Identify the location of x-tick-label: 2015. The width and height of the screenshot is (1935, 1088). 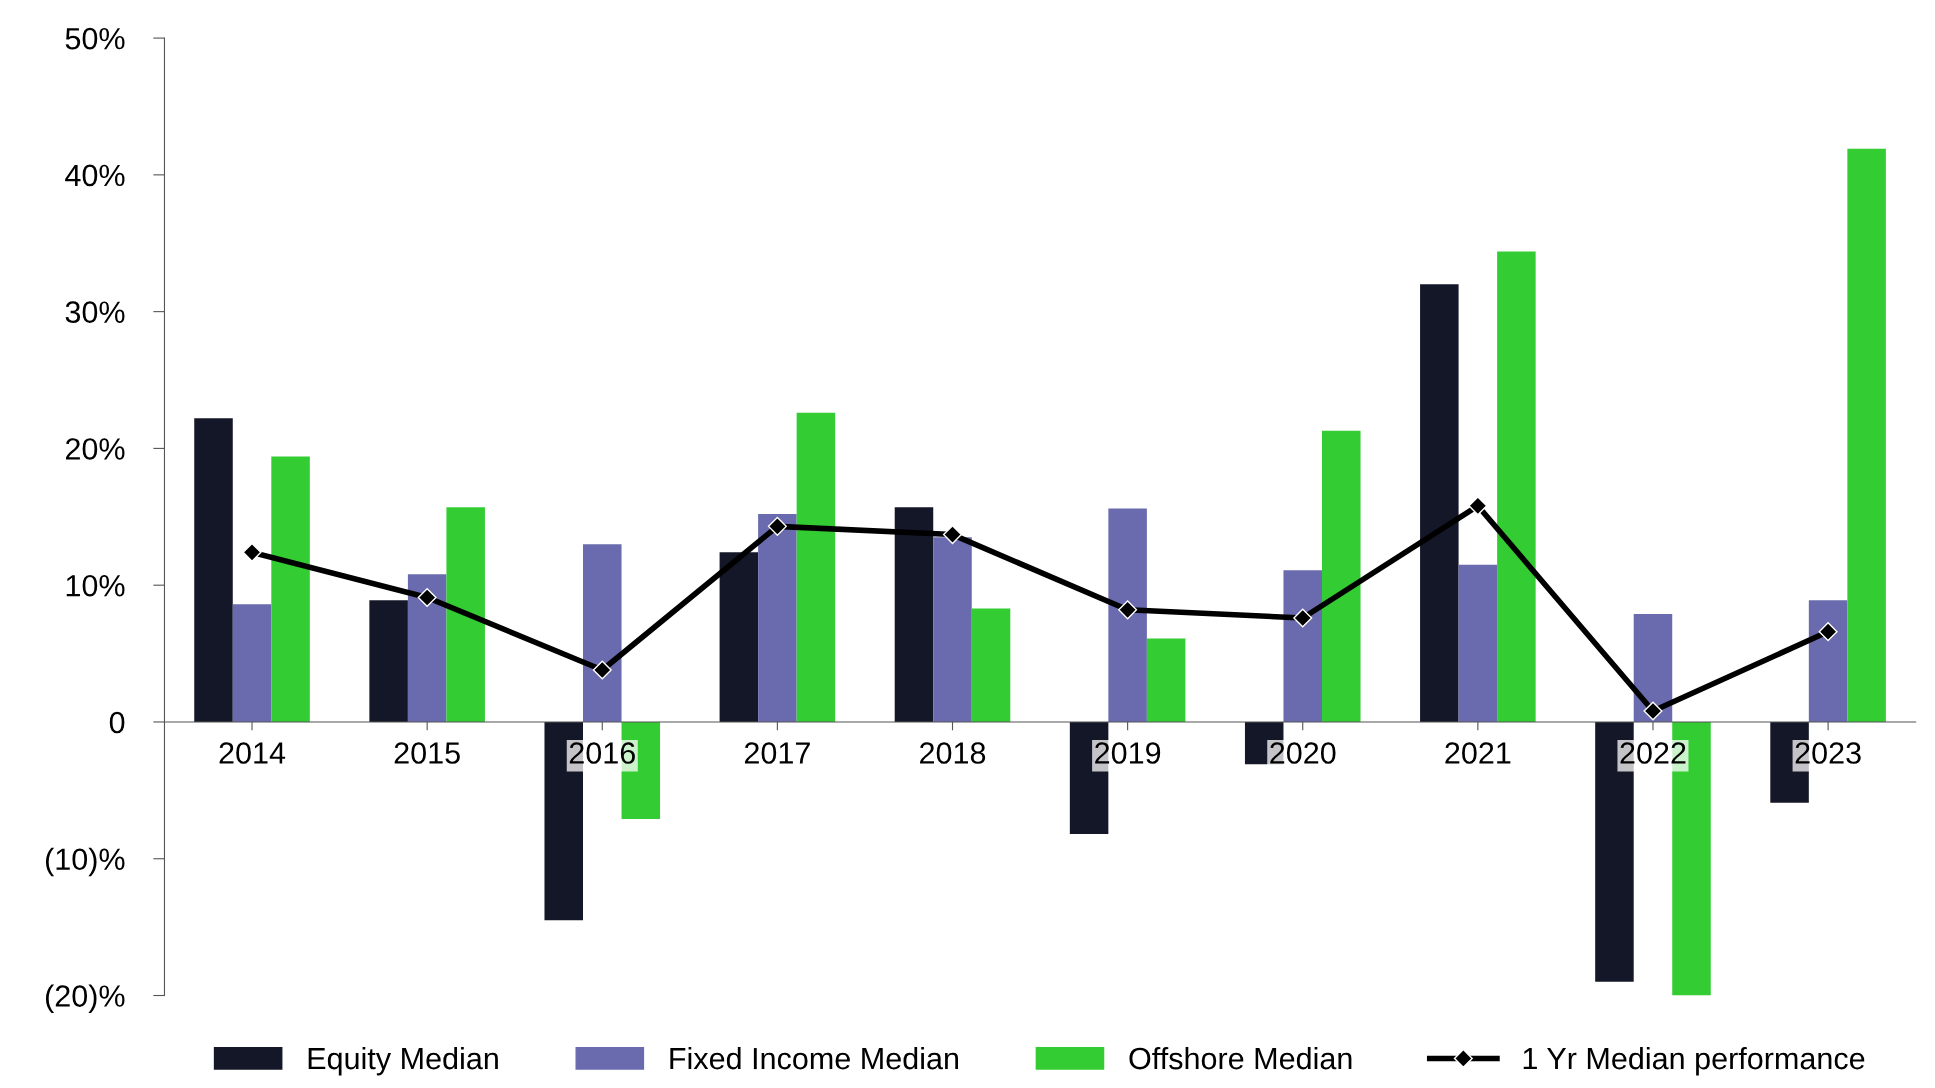
(427, 753).